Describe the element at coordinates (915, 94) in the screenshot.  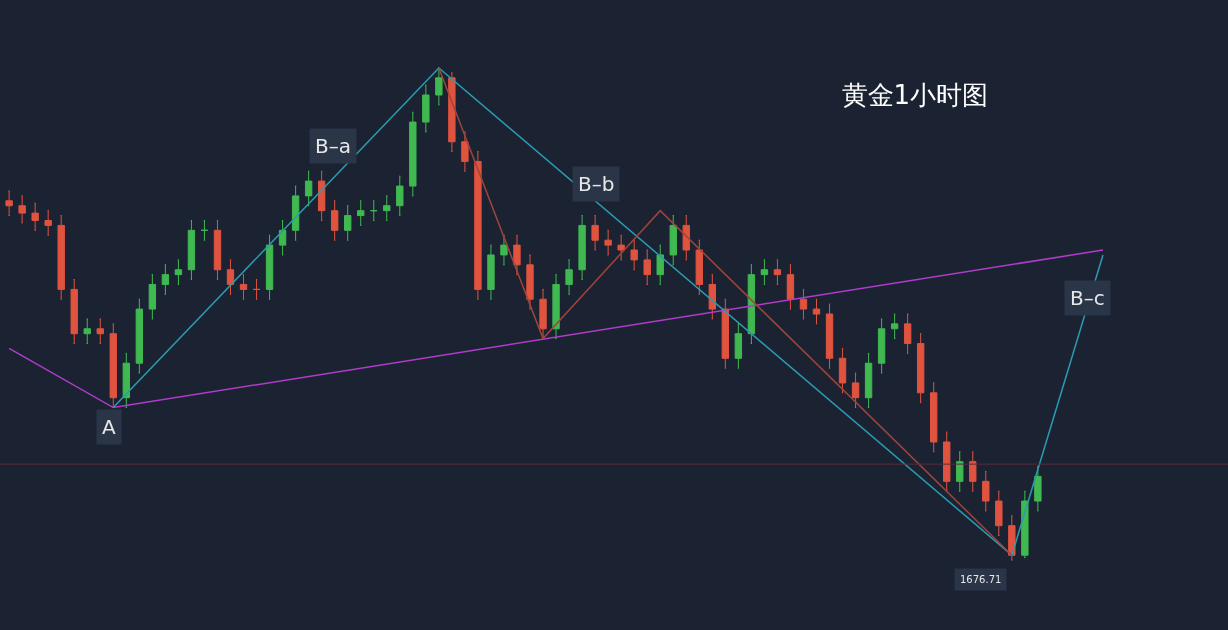
I see `text: 黄金1小时图` at that location.